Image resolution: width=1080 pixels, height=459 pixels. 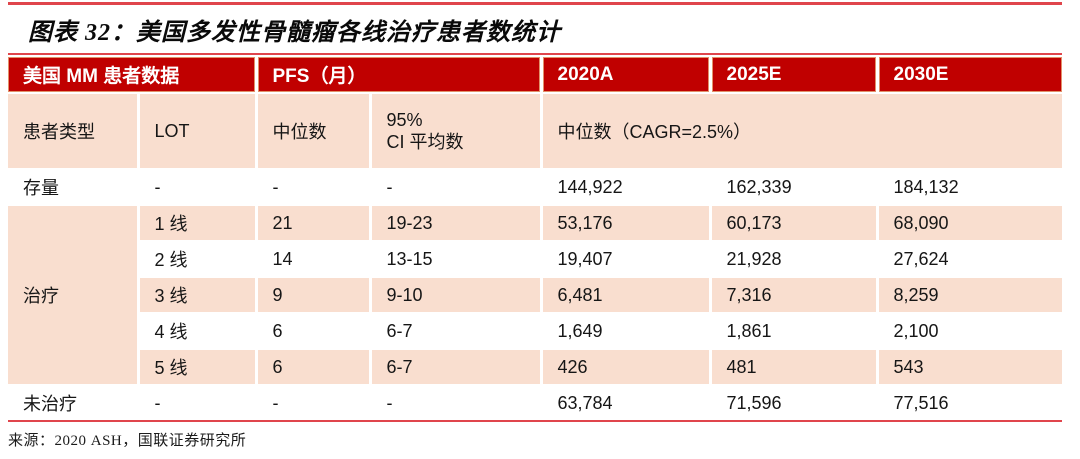 I want to click on header-us-mm-data: 美国 MM 患者数据, so click(x=133, y=75).